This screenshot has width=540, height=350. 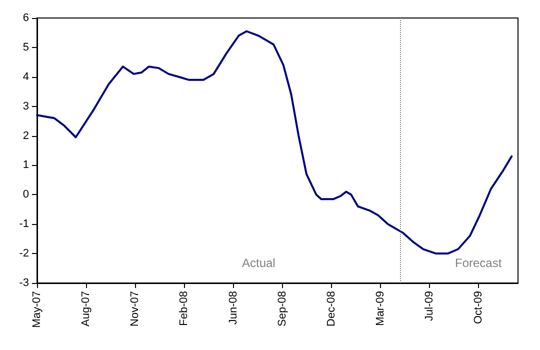 I want to click on x-tick-label: May-07, so click(x=37, y=309).